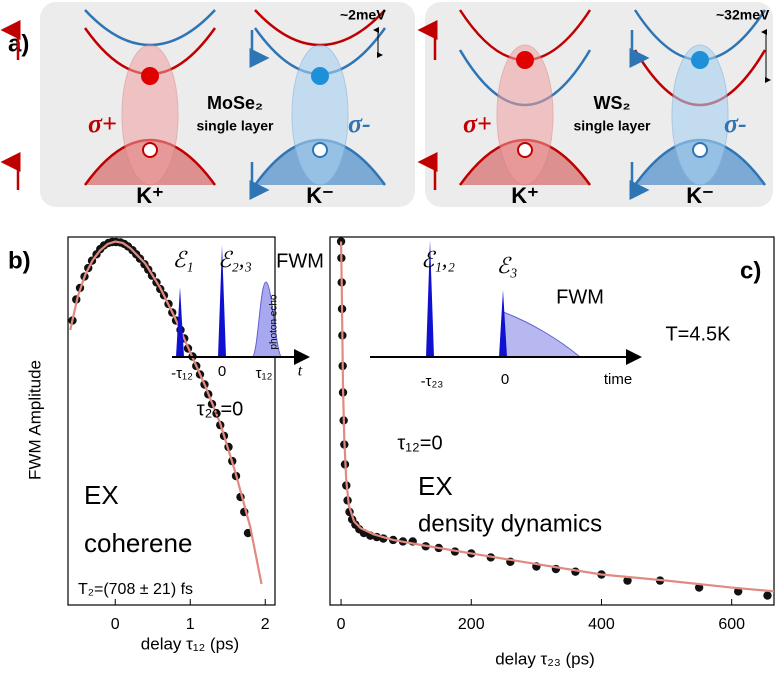 The image size is (775, 674). What do you see at coordinates (19, 260) in the screenshot?
I see `panel-label: b)` at bounding box center [19, 260].